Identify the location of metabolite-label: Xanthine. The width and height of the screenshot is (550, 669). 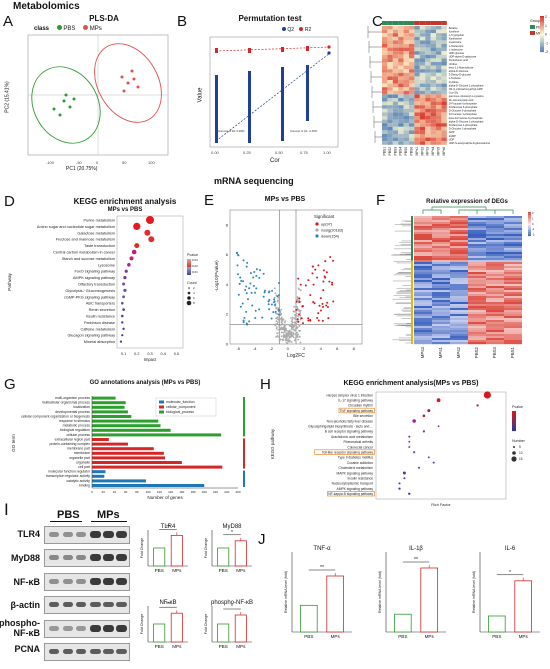
(454, 31).